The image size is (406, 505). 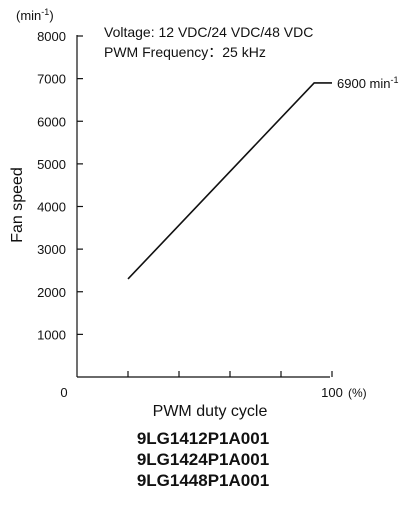 I want to click on model-number: 9LG1448P1A001, so click(x=203, y=480).